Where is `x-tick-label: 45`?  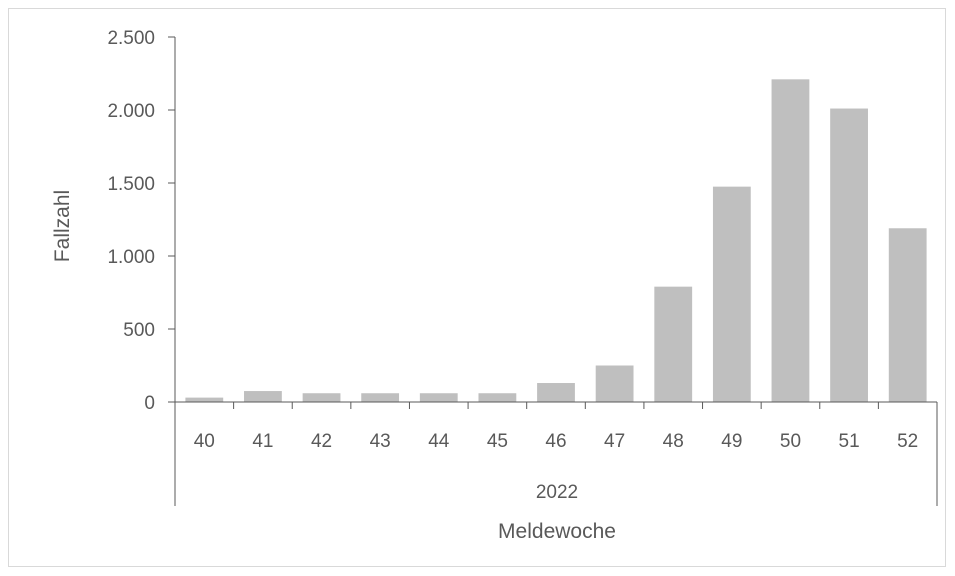
x-tick-label: 45 is located at coordinates (497, 441).